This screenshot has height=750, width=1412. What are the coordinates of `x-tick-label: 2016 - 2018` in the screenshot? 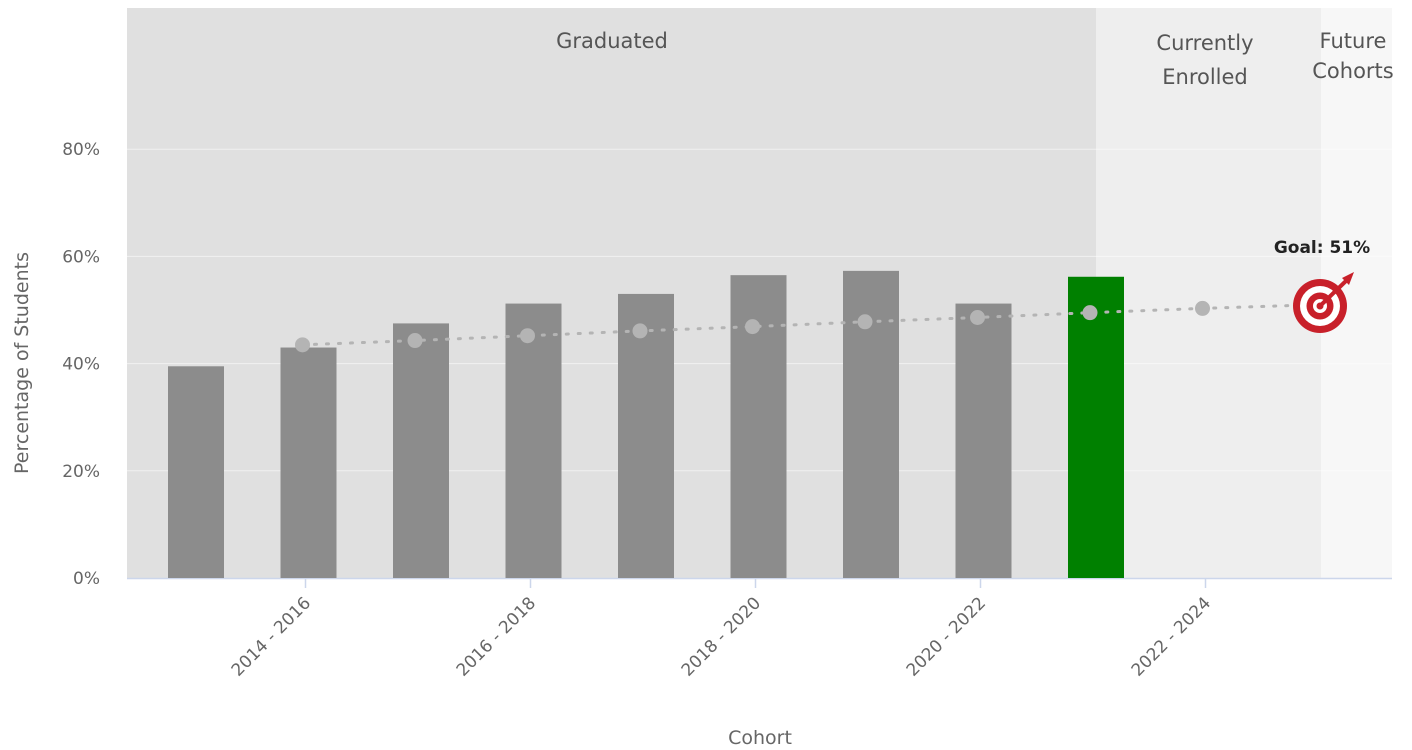 It's located at (496, 636).